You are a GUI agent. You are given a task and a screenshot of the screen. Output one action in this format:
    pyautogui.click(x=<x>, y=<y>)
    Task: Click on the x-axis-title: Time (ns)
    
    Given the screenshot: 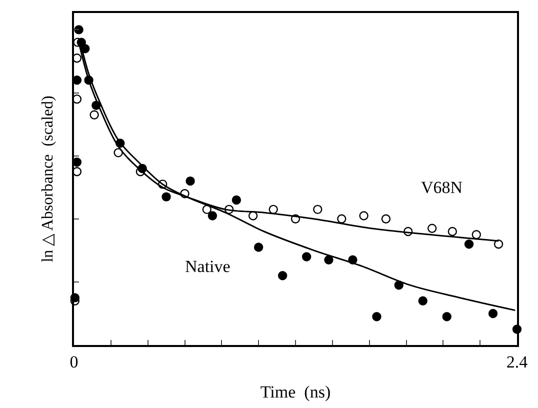 What is the action you would take?
    pyautogui.click(x=295, y=392)
    